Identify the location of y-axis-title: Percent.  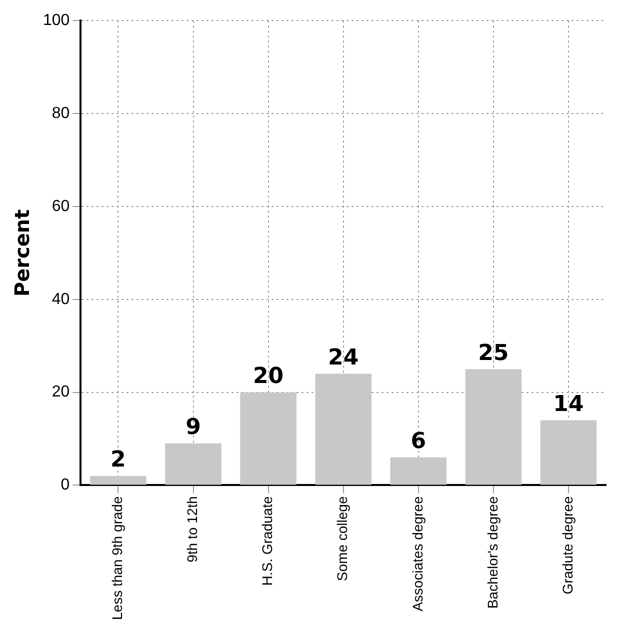
(22, 252).